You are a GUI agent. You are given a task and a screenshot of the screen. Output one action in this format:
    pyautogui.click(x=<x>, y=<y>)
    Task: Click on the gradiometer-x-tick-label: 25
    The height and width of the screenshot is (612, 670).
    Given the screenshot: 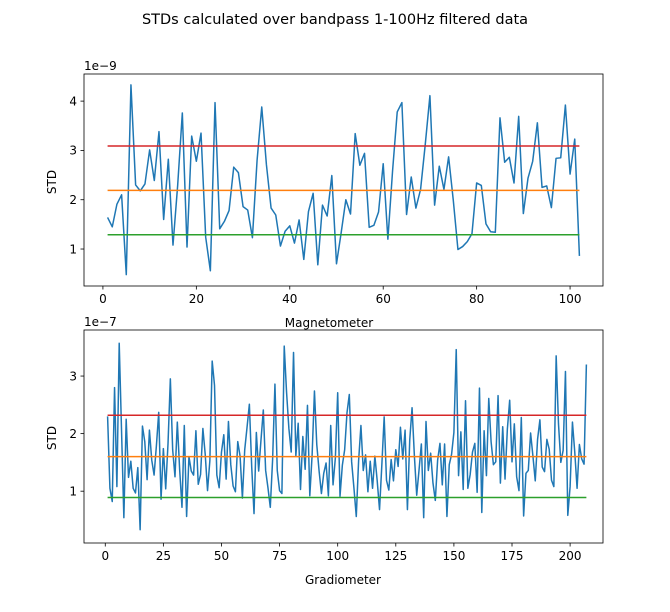 What is the action you would take?
    pyautogui.click(x=163, y=556)
    